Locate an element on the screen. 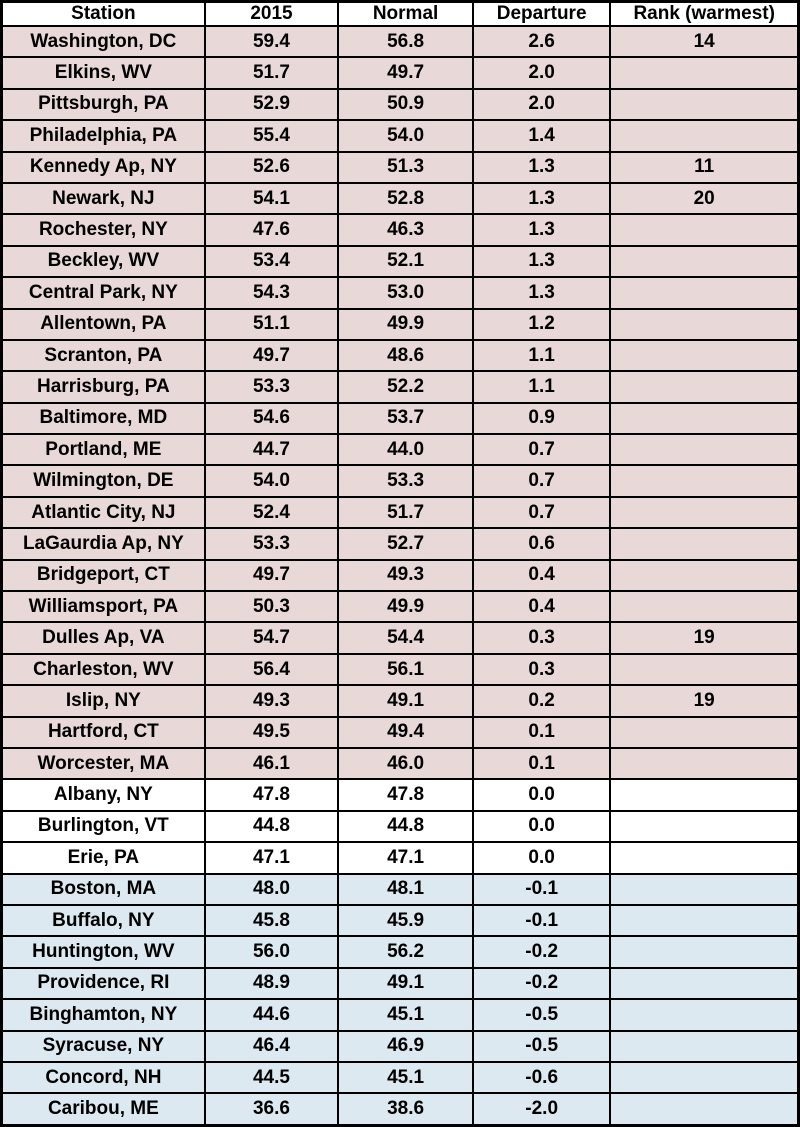 This screenshot has width=800, height=1127. cell-temp_2015: 54.1 is located at coordinates (271, 198).